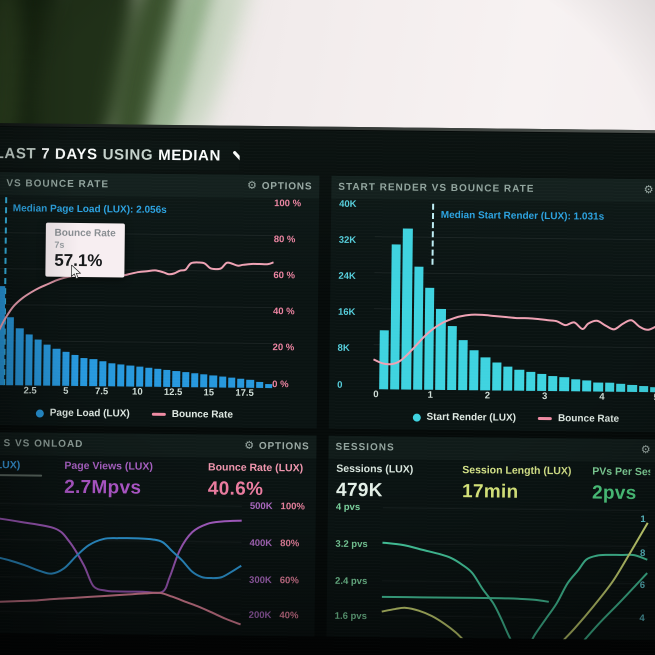  I want to click on date-range-selector: LAST 7 DAYS USING MEDIAN, so click(120, 155).